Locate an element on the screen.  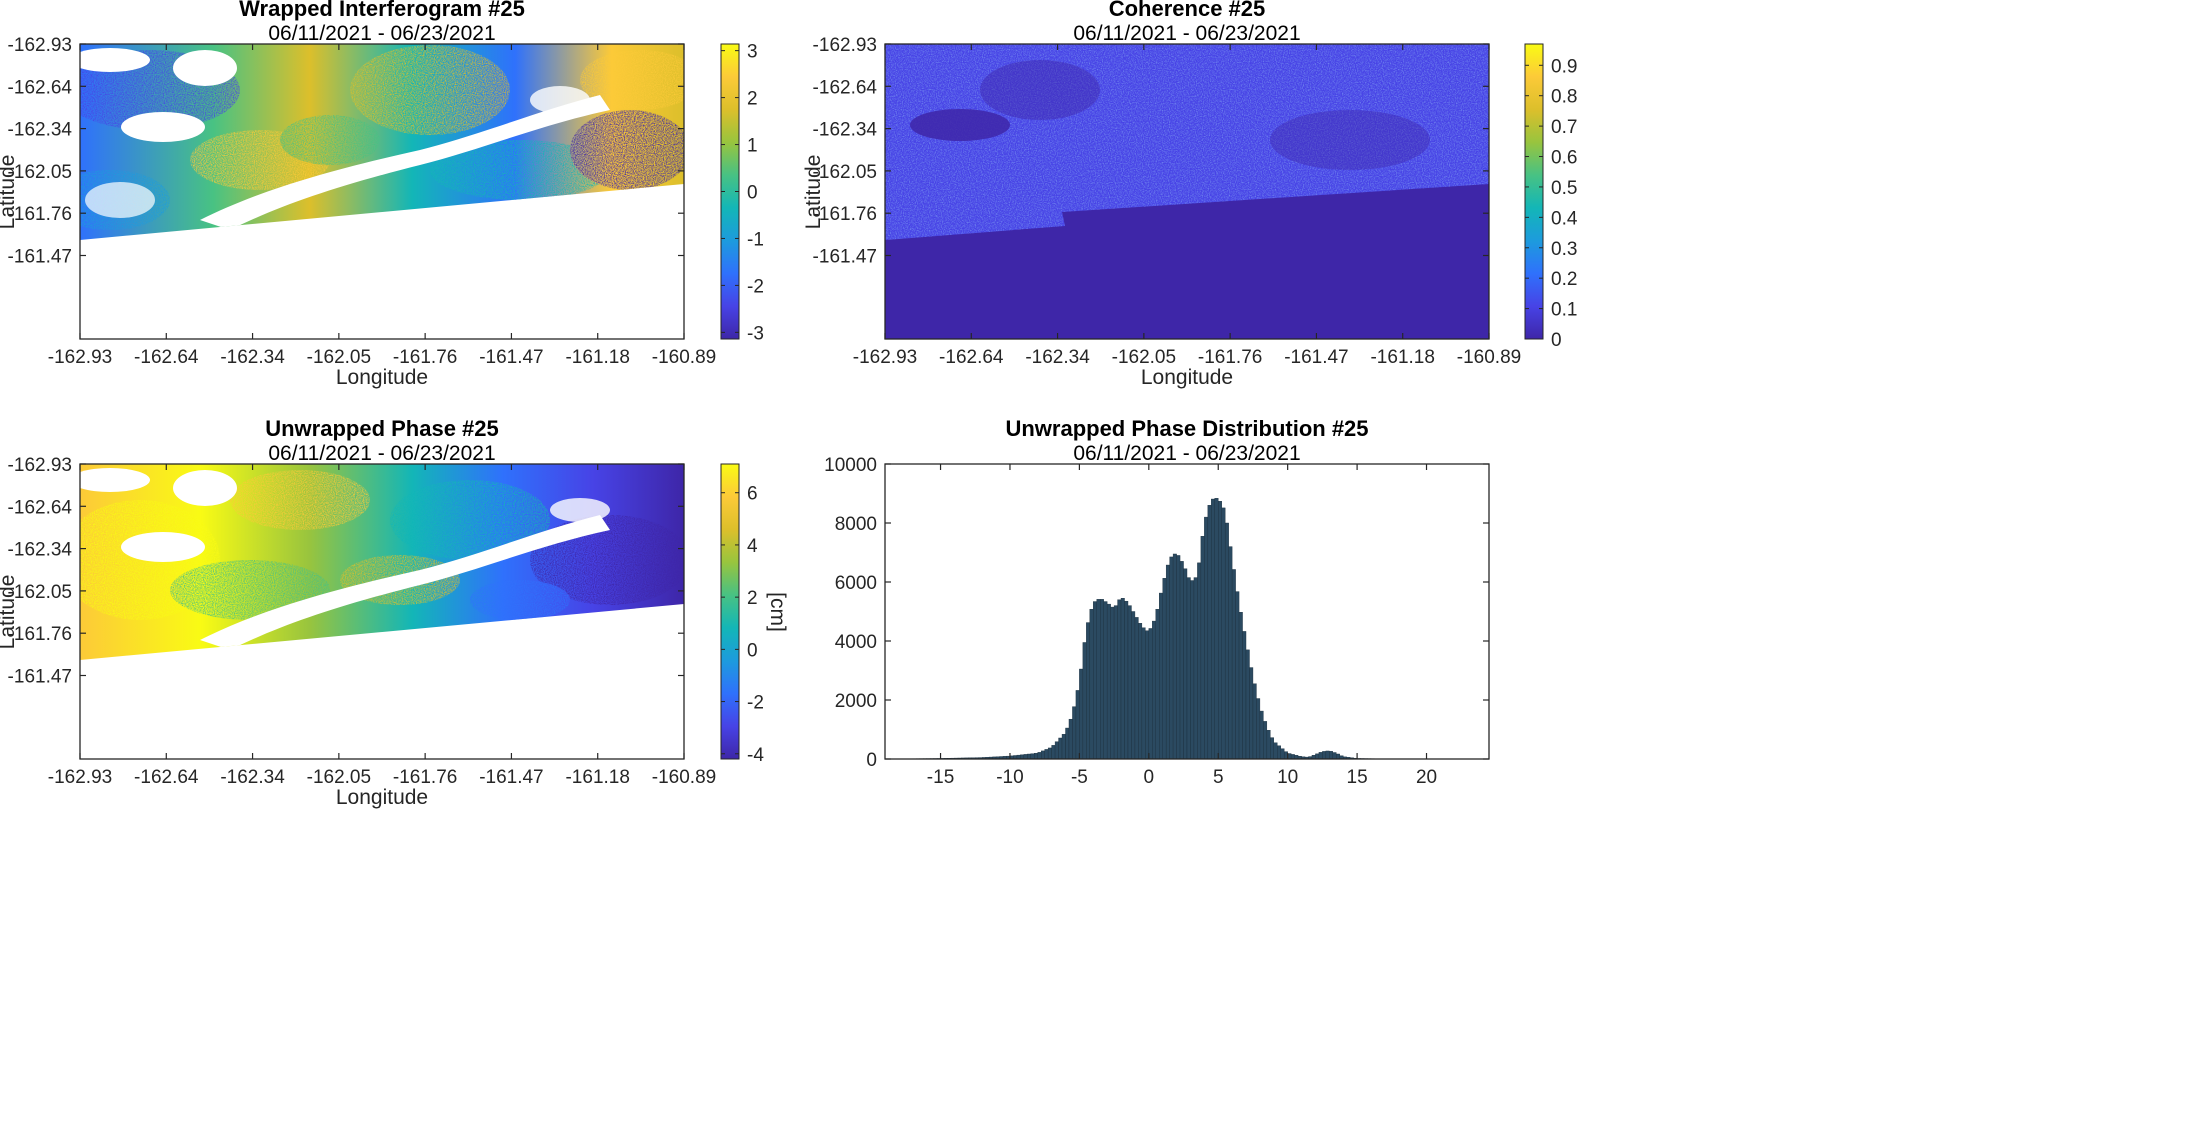
lat-tick-label: -161.47 is located at coordinates (40, 677).